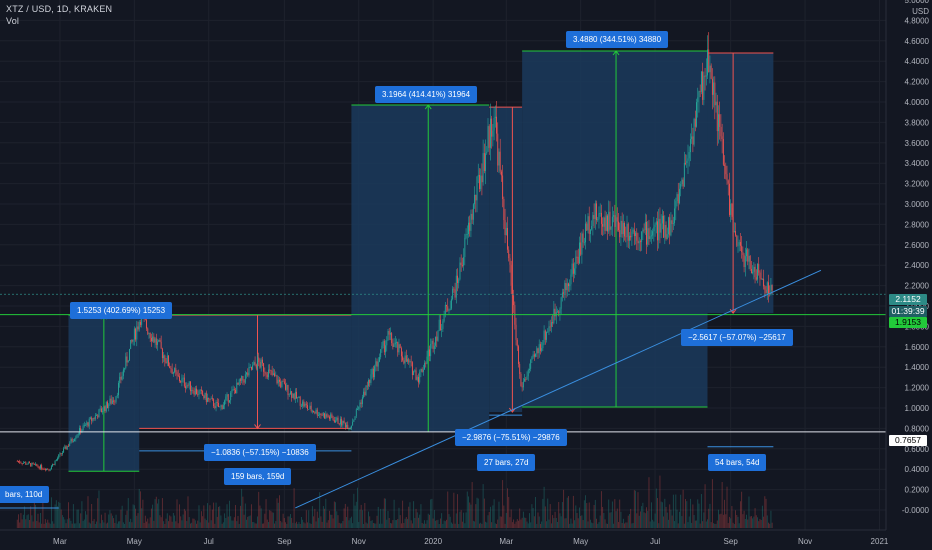 The image size is (932, 550). I want to click on bars-label-1: 159 bars, 159d, so click(258, 476).